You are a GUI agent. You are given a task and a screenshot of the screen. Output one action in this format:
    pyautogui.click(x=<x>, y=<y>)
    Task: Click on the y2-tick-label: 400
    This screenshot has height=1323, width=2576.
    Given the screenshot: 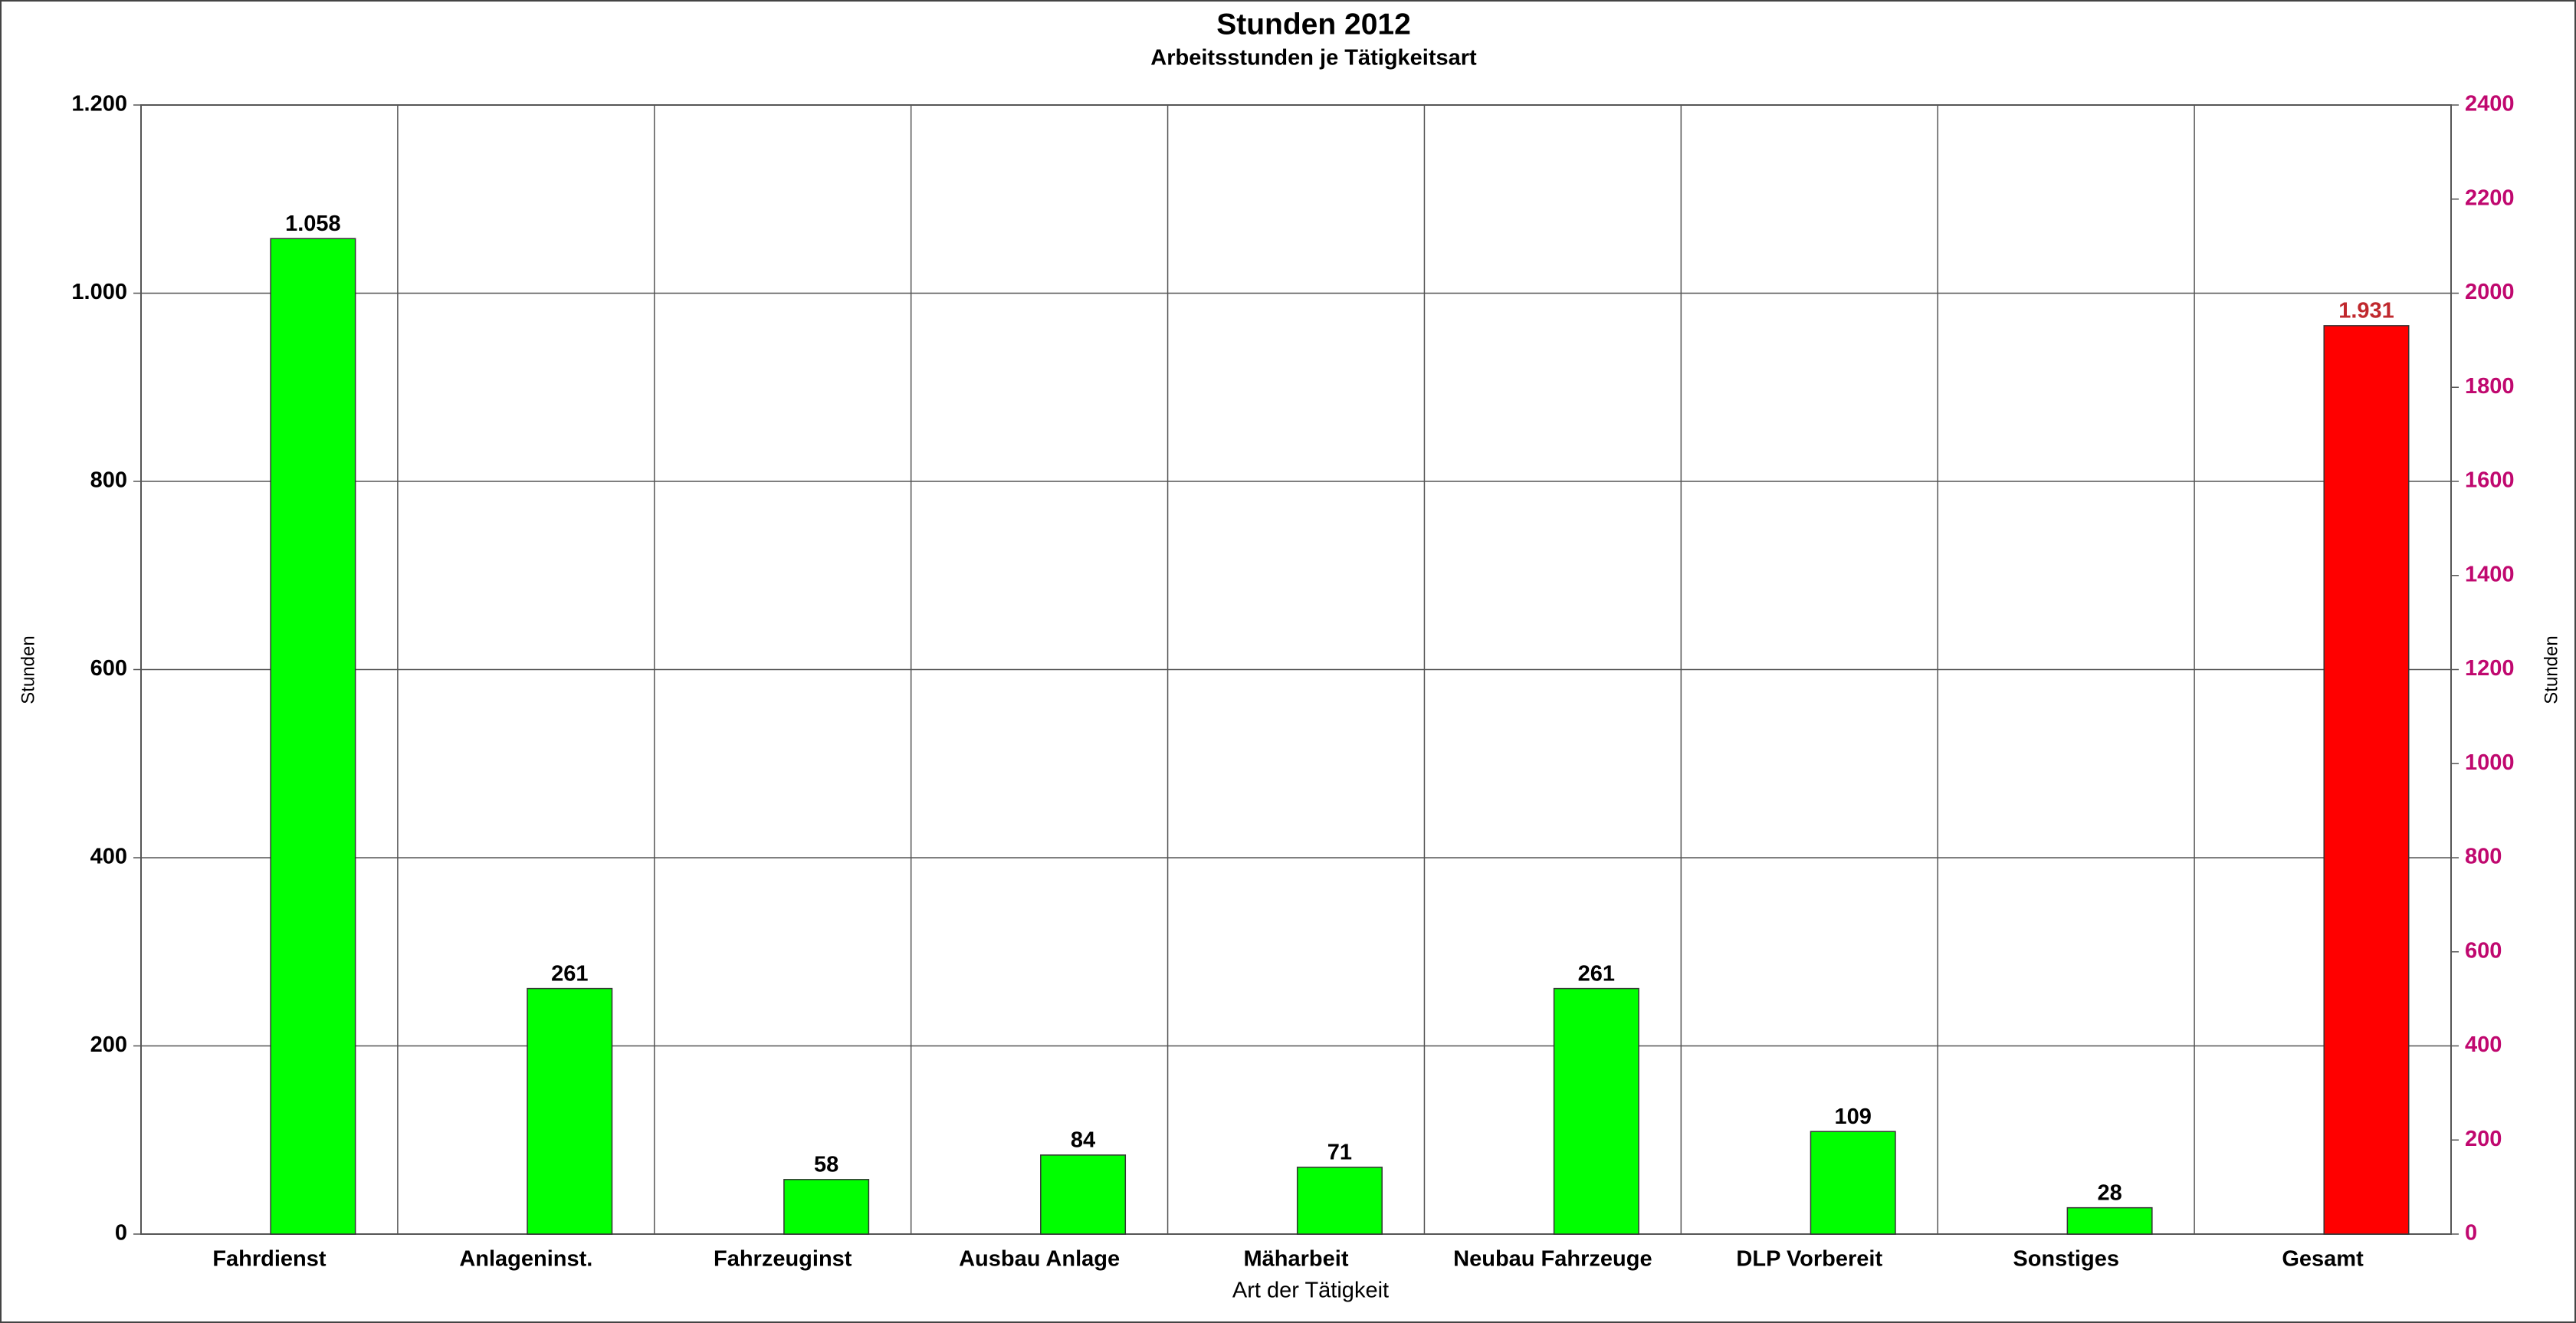 What is the action you would take?
    pyautogui.click(x=2483, y=1044)
    